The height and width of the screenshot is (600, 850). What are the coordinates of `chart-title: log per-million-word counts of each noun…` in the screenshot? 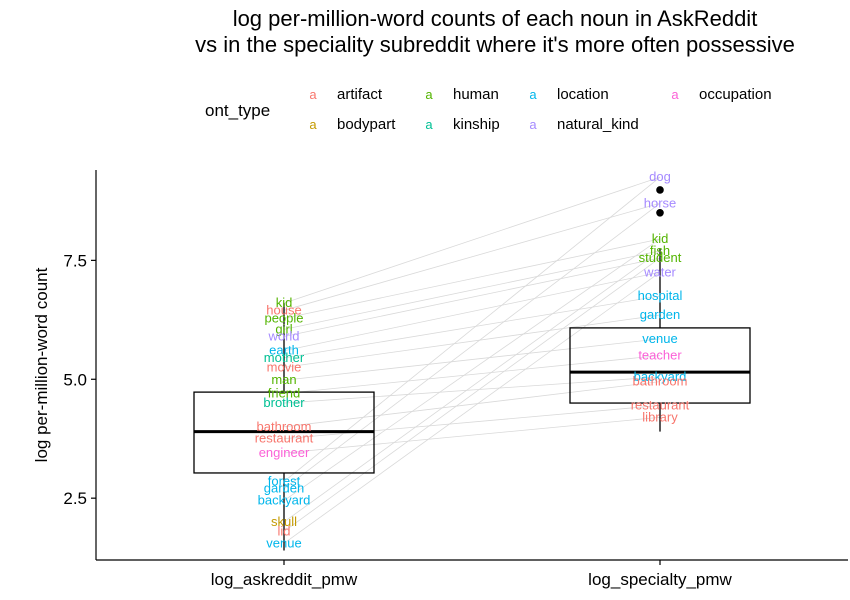 It's located at (495, 31).